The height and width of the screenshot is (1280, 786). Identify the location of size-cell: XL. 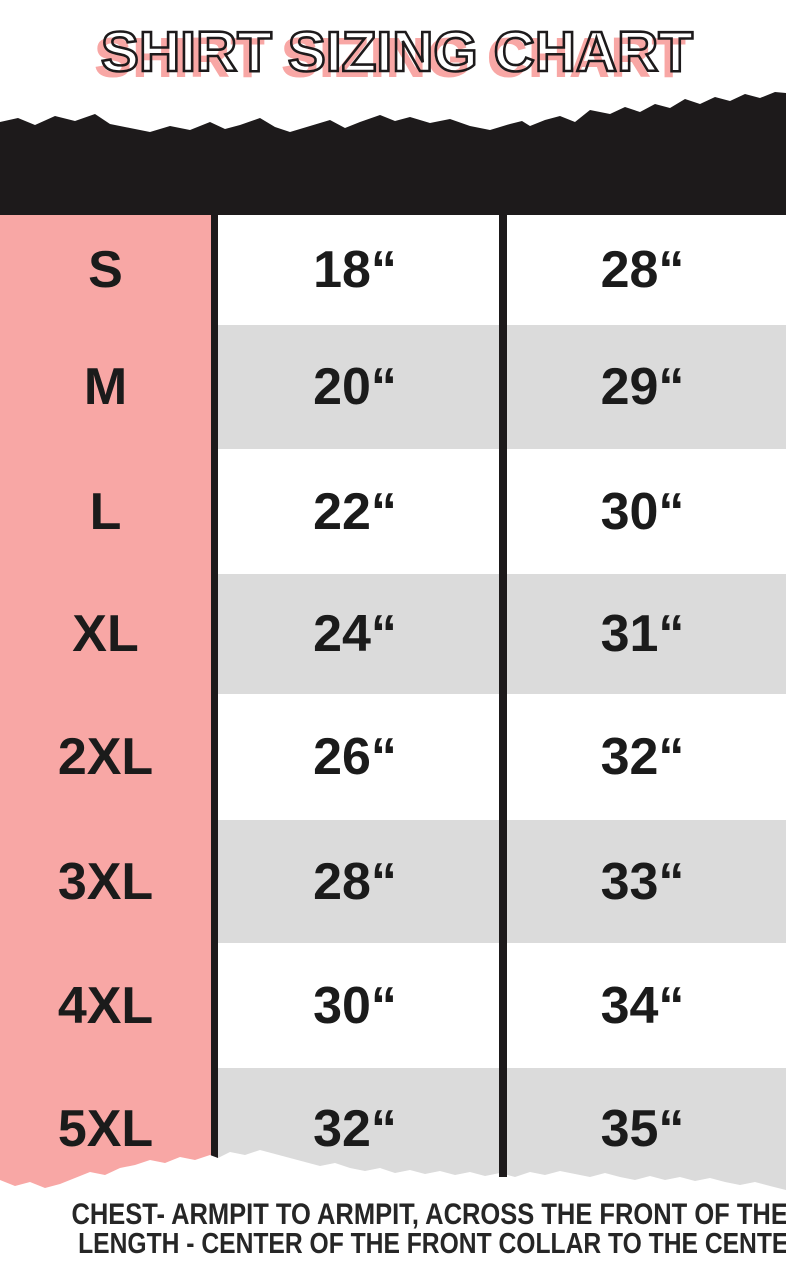
(105, 634).